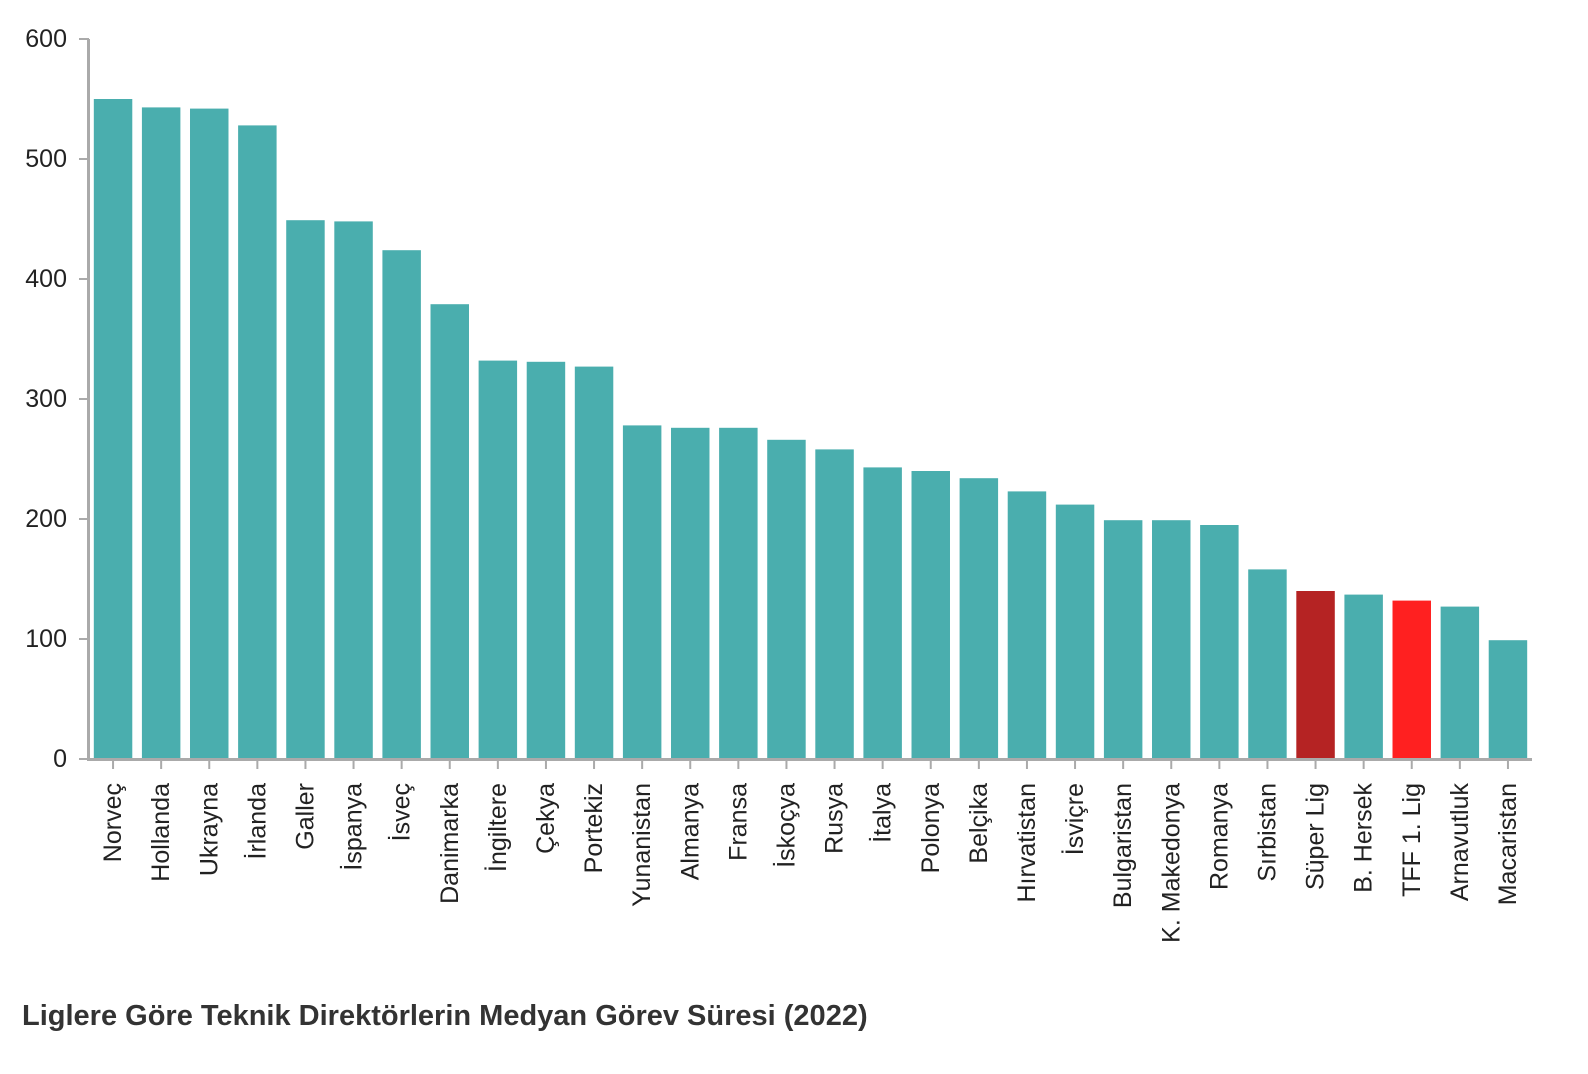  I want to click on x-tick-label: Fransa, so click(738, 822).